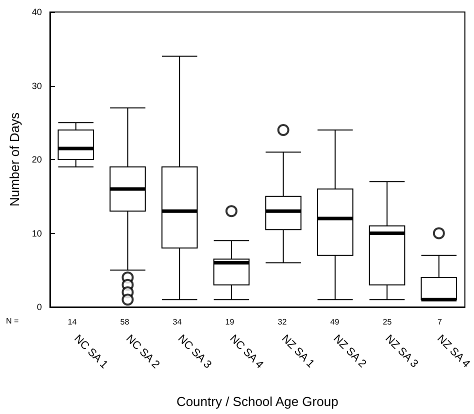 This screenshot has height=414, width=474. I want to click on x-tick-label: NZ SA 4, so click(453, 351).